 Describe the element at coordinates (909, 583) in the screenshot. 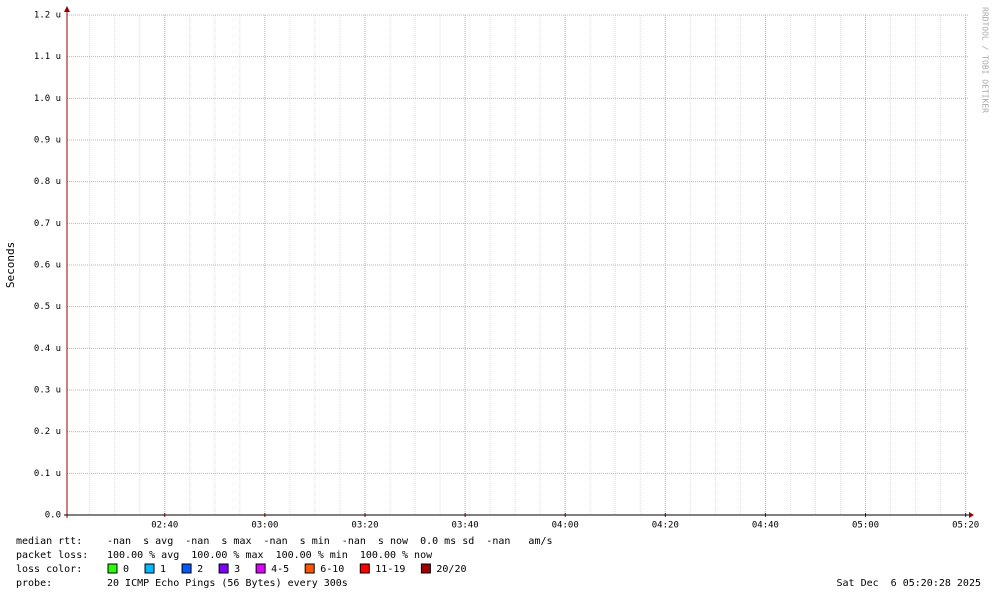

I see `timestamp: Sat Dec 6 05:20:28 2025` at that location.